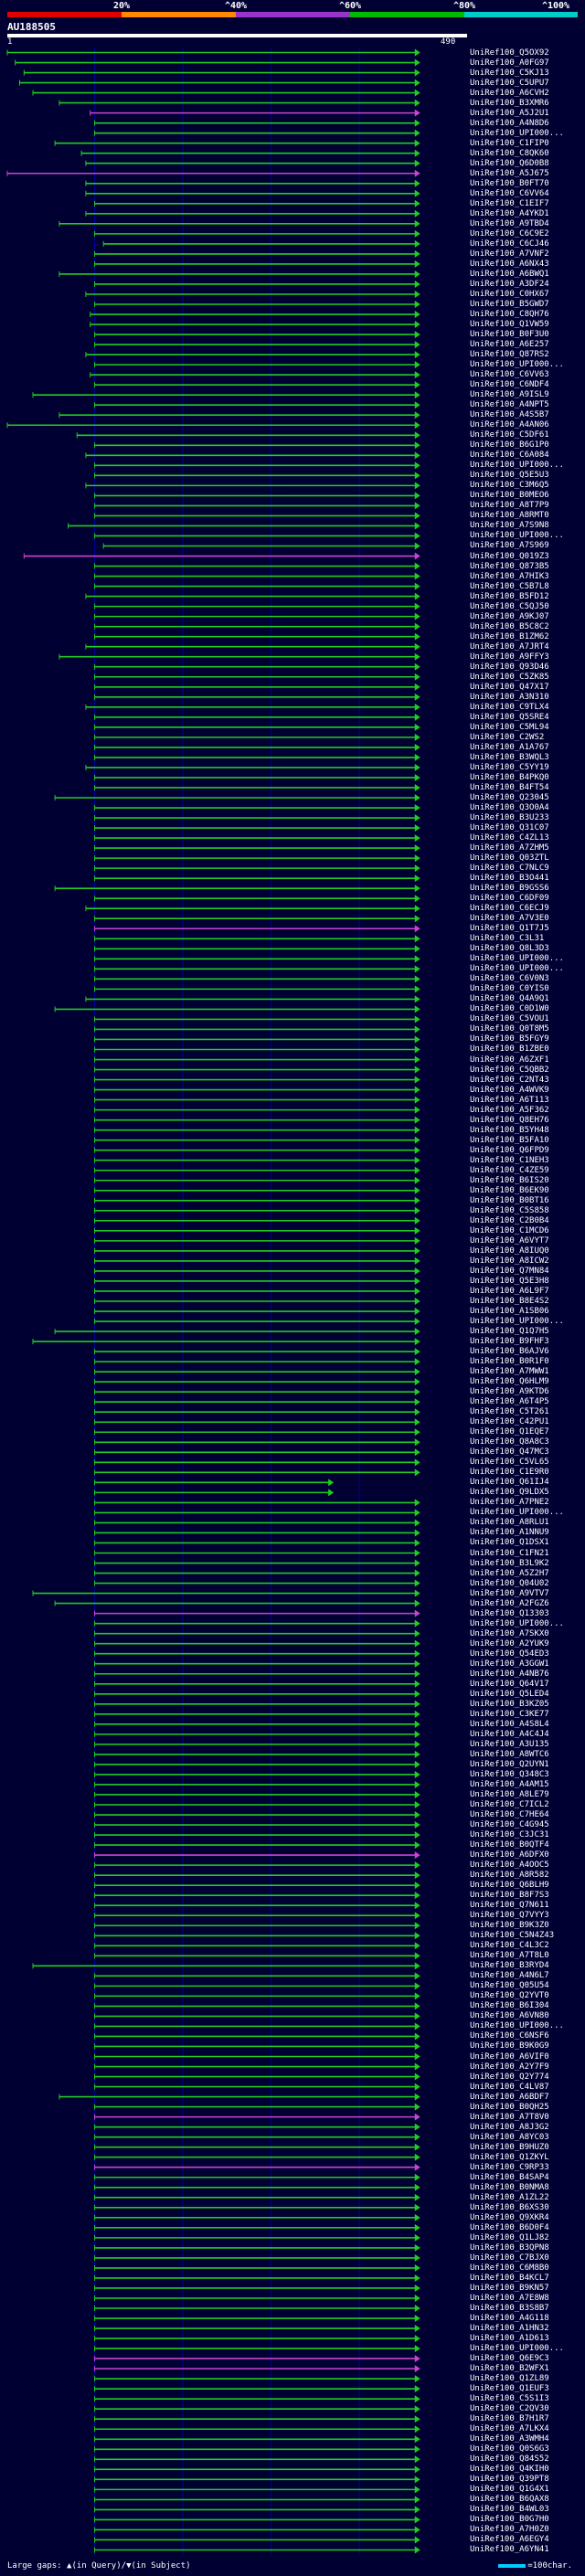 Image resolution: width=585 pixels, height=2576 pixels. Describe the element at coordinates (508, 737) in the screenshot. I see `hit-label: UniRef100_C2WS2` at that location.